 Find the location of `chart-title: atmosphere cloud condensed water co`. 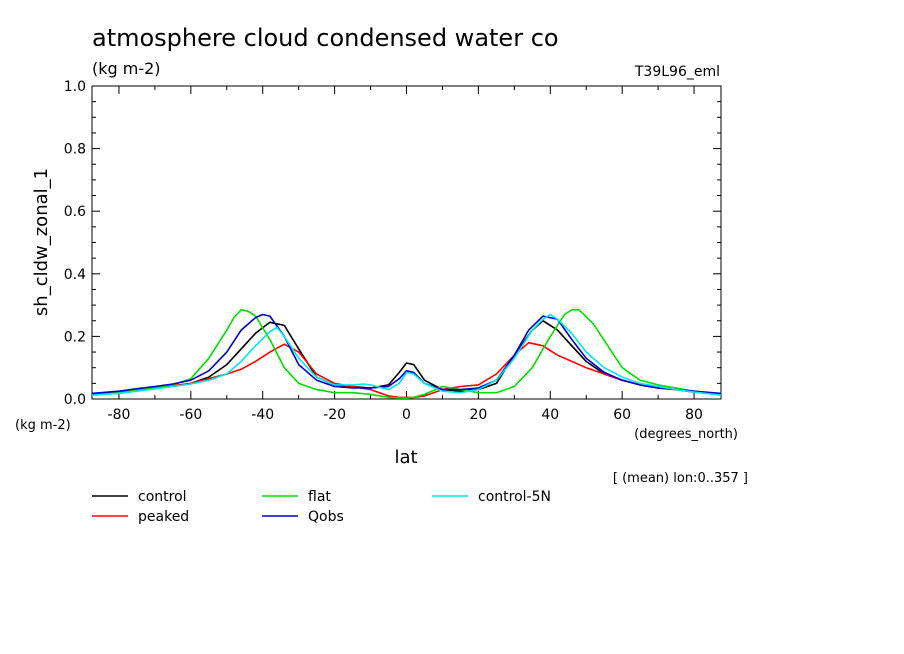

chart-title: atmosphere cloud condensed water co is located at coordinates (325, 38).